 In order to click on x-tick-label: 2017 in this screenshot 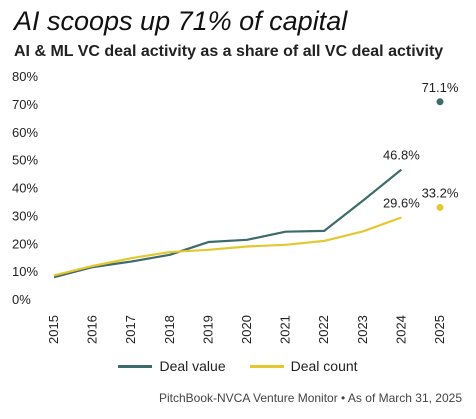, I will do `click(130, 329)`.